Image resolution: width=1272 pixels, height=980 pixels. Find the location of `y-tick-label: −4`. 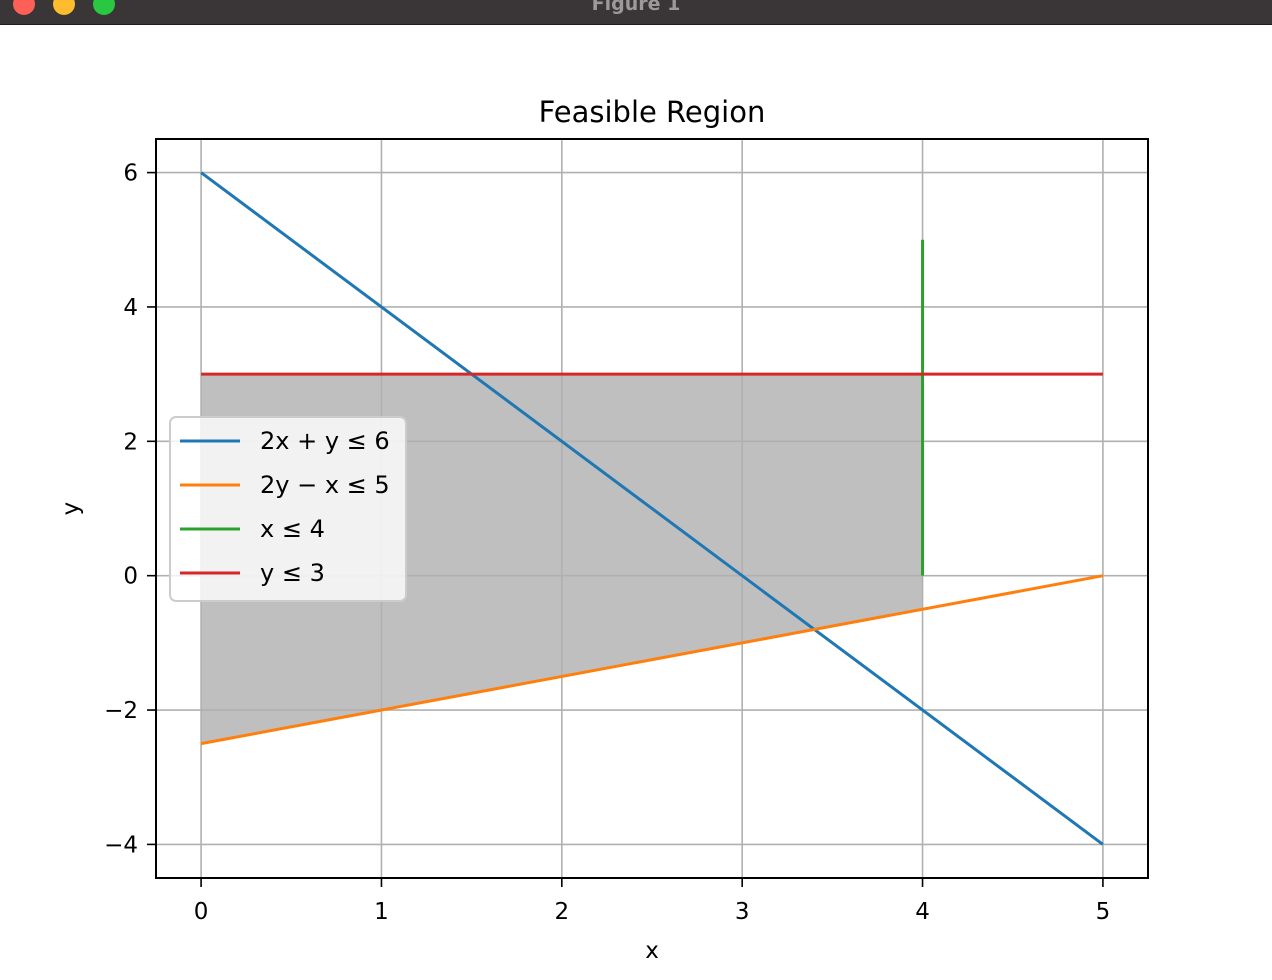

y-tick-label: −4 is located at coordinates (121, 845).